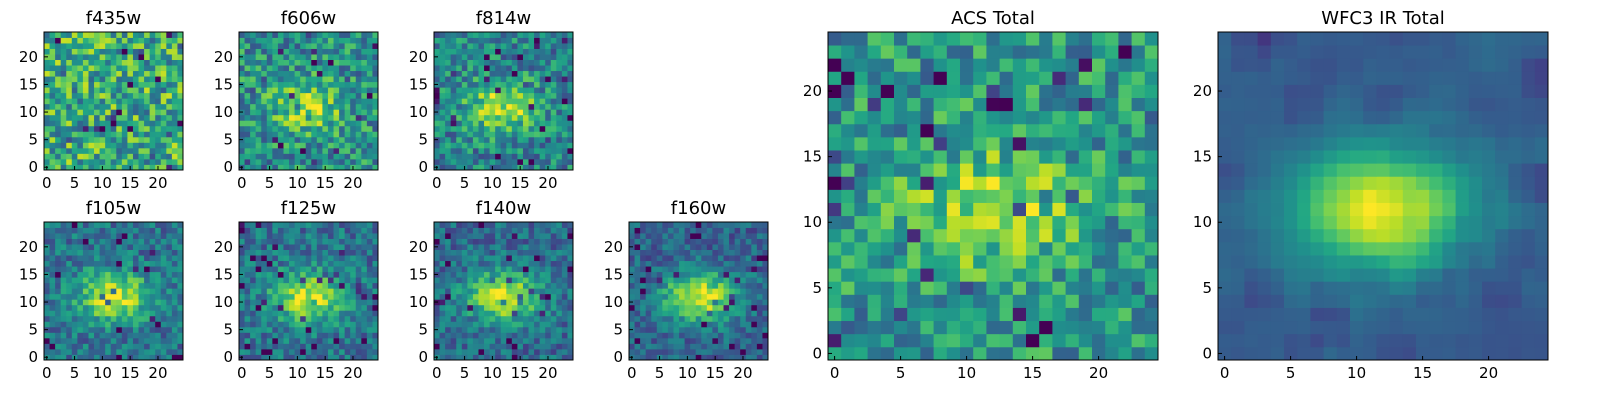  I want to click on y-tick-label: 0, so click(423, 357).